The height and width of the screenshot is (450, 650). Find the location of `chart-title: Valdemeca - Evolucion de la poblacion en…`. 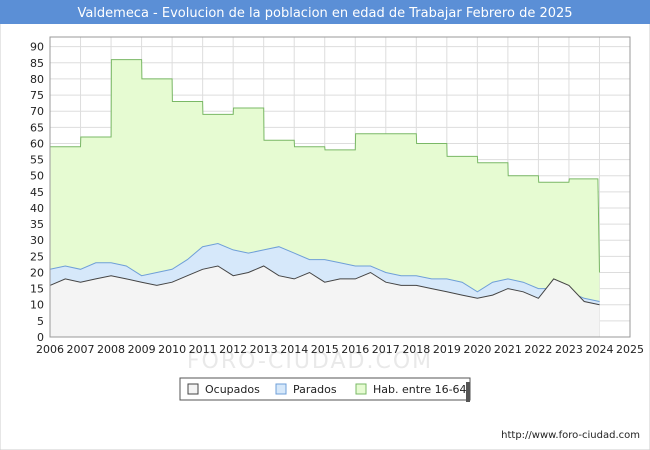

chart-title: Valdemeca - Evolucion de la poblacion en… is located at coordinates (324, 13).